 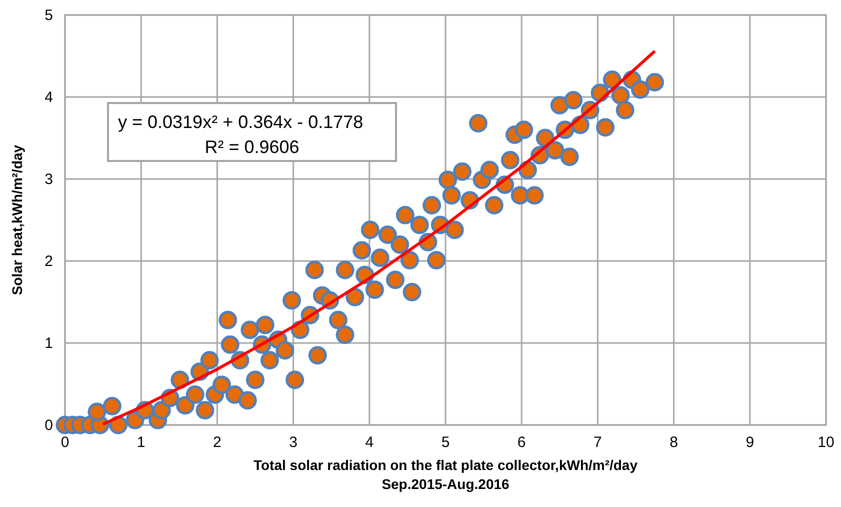 I want to click on text: Sep.2015-Aug.2016, so click(x=446, y=484).